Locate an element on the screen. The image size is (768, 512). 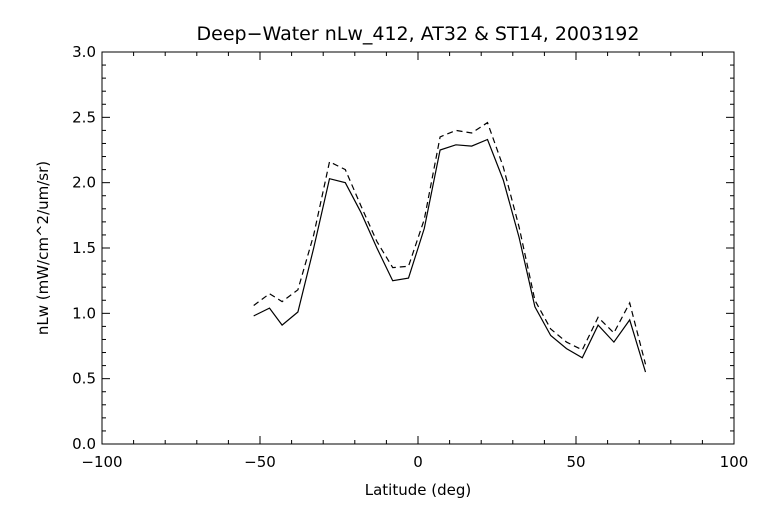
x-tick-label: −50 is located at coordinates (260, 462).